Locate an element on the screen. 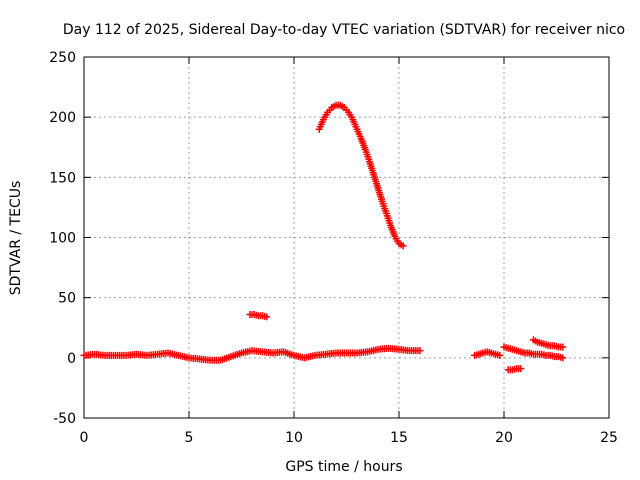 This screenshot has height=480, width=640. x-axis-title: GPS time / hours is located at coordinates (343, 467).